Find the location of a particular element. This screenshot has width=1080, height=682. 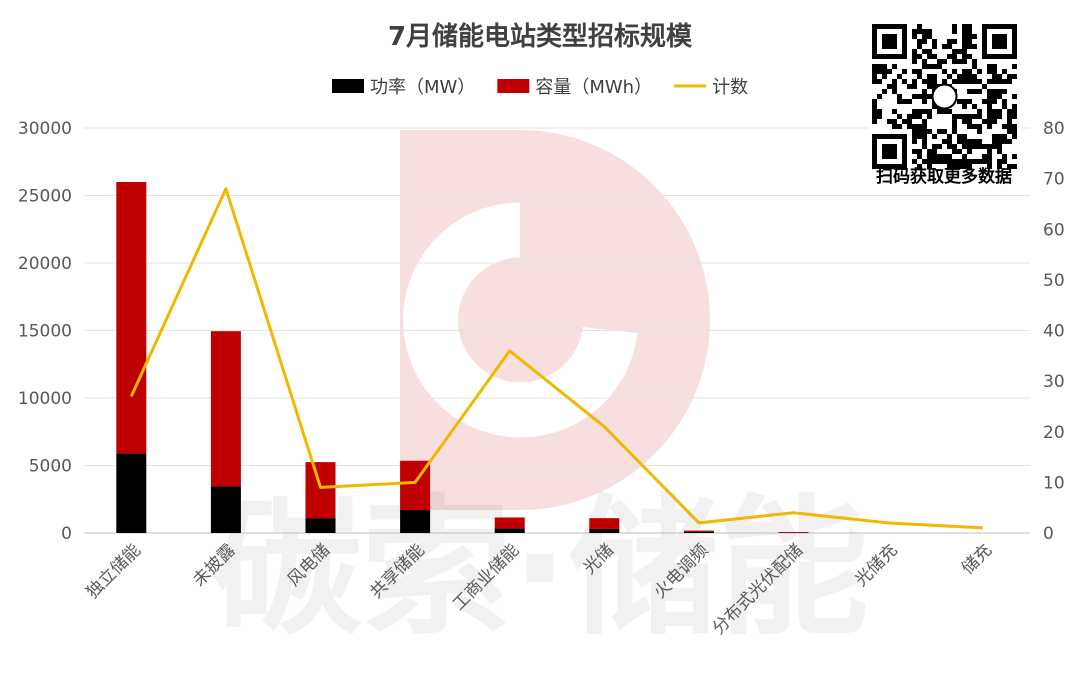

bar-capacity is located at coordinates (131, 318).